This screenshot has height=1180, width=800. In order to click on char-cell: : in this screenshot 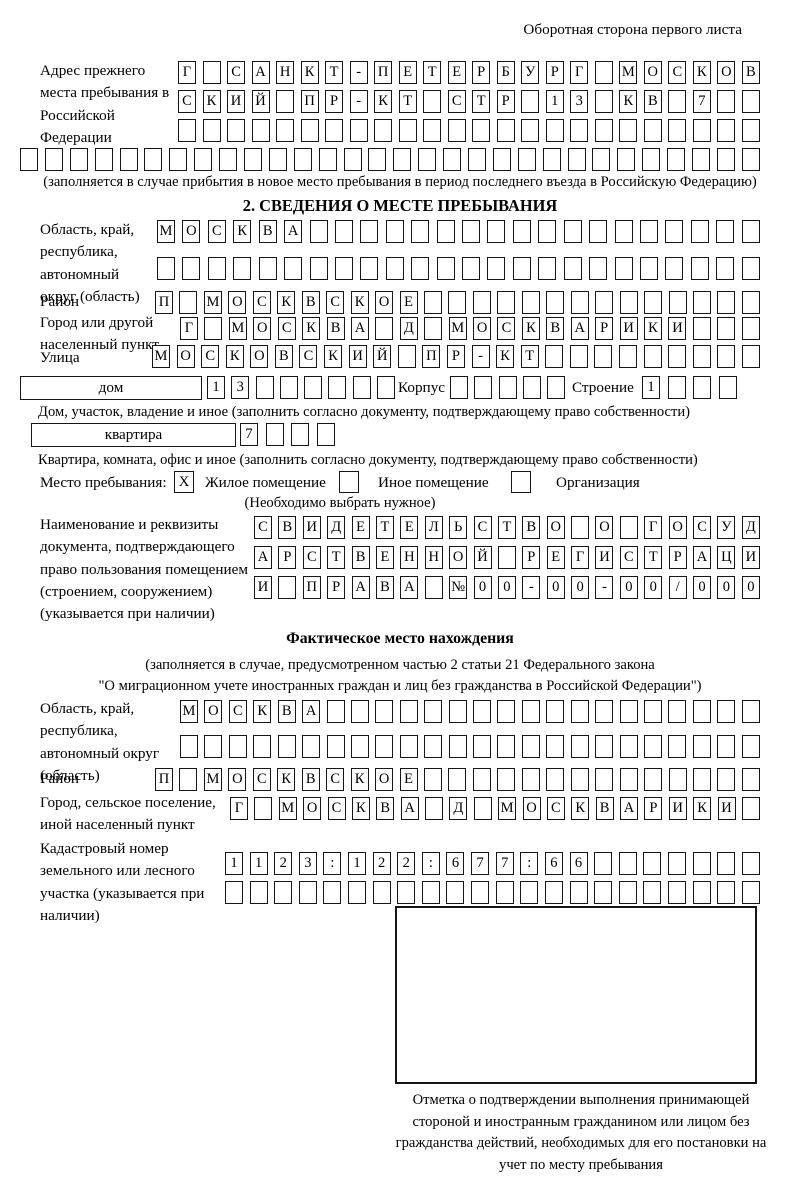, I will do `click(332, 863)`.